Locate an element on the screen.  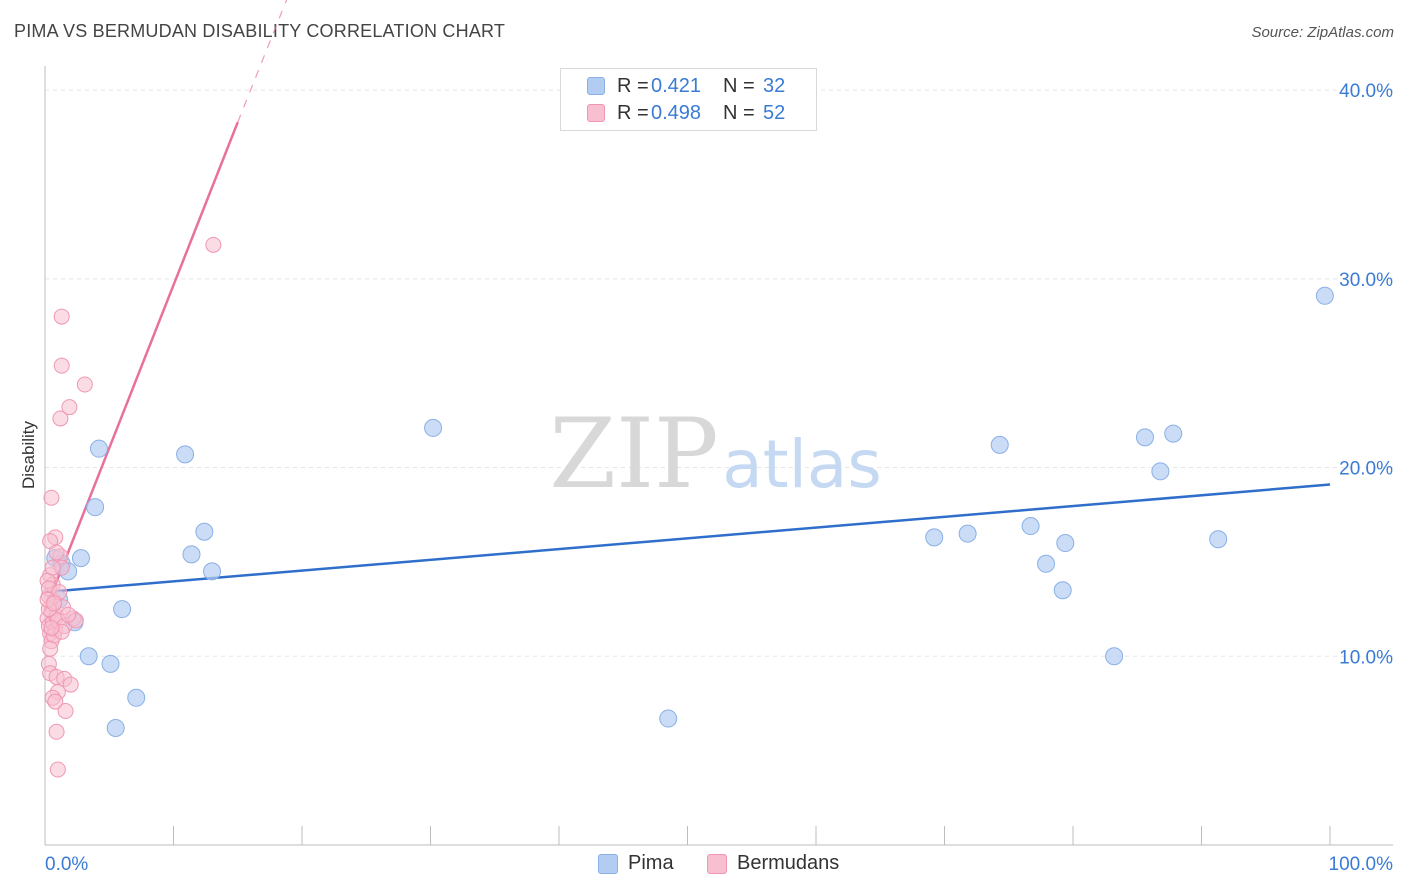
bermudans-n-value: 52 is located at coordinates (774, 112).